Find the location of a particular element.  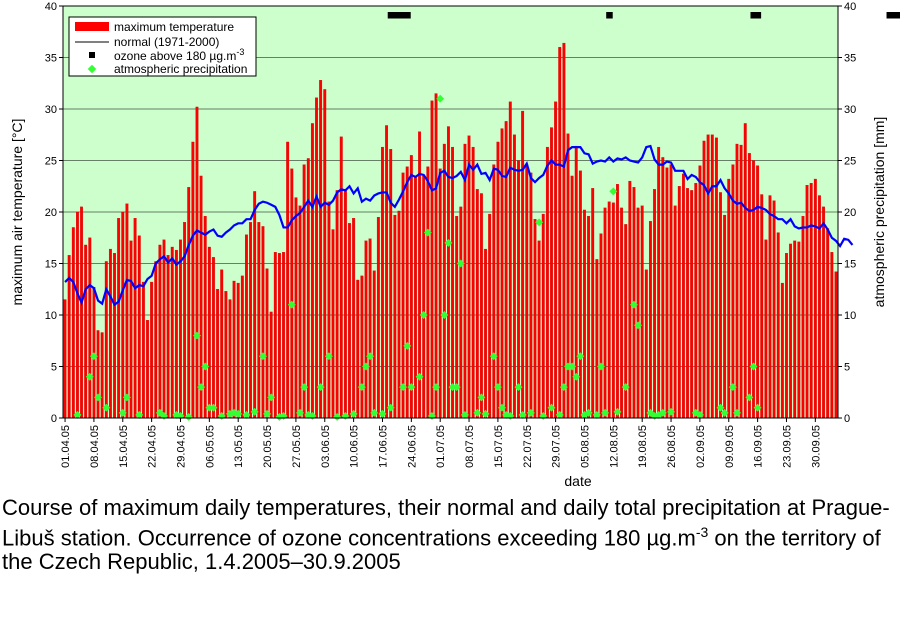

x-tick-label: 17.06.05 is located at coordinates (383, 446).